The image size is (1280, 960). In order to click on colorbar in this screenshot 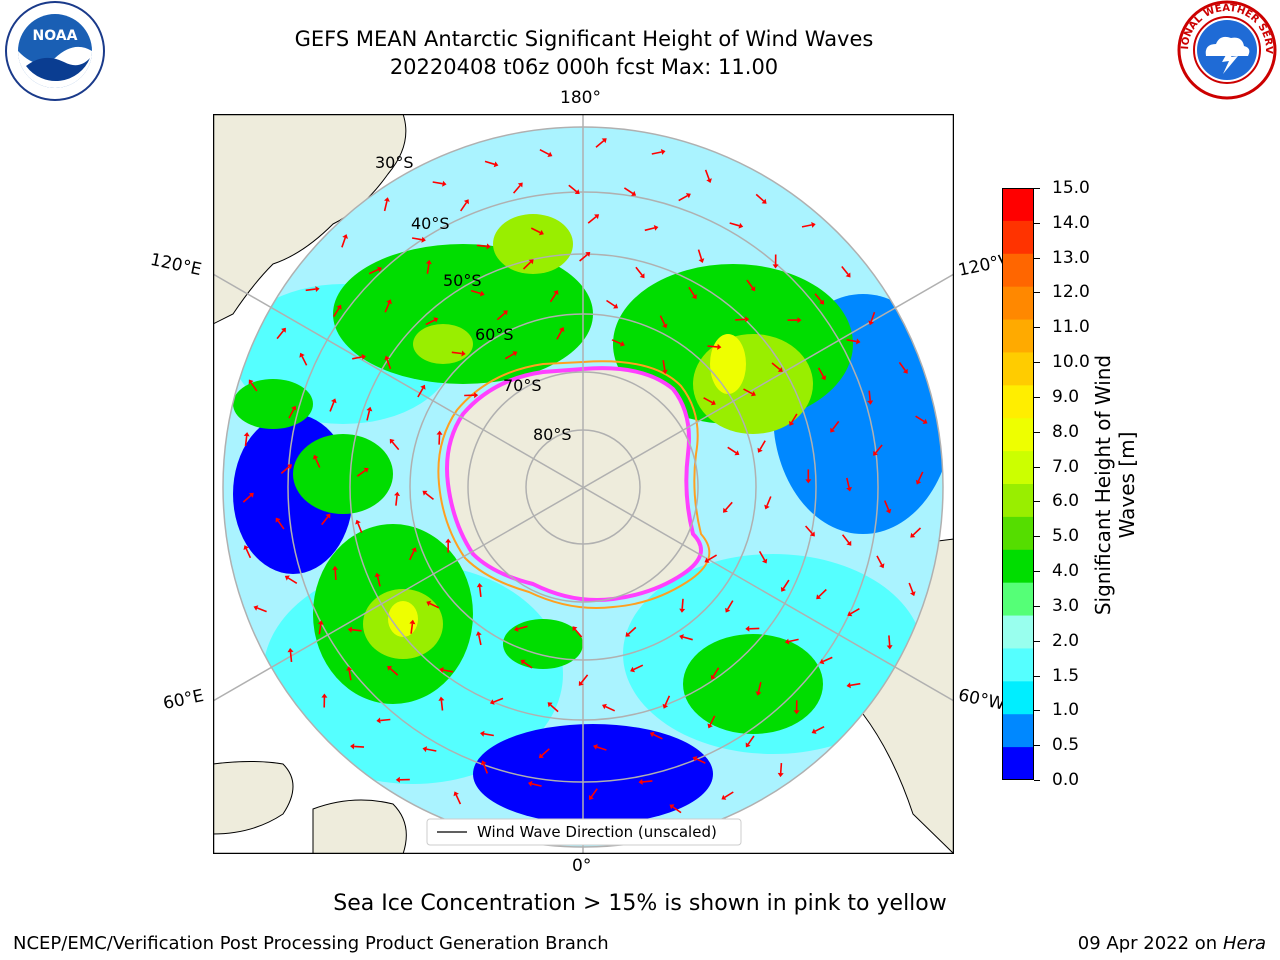, I will do `click(1018, 484)`.